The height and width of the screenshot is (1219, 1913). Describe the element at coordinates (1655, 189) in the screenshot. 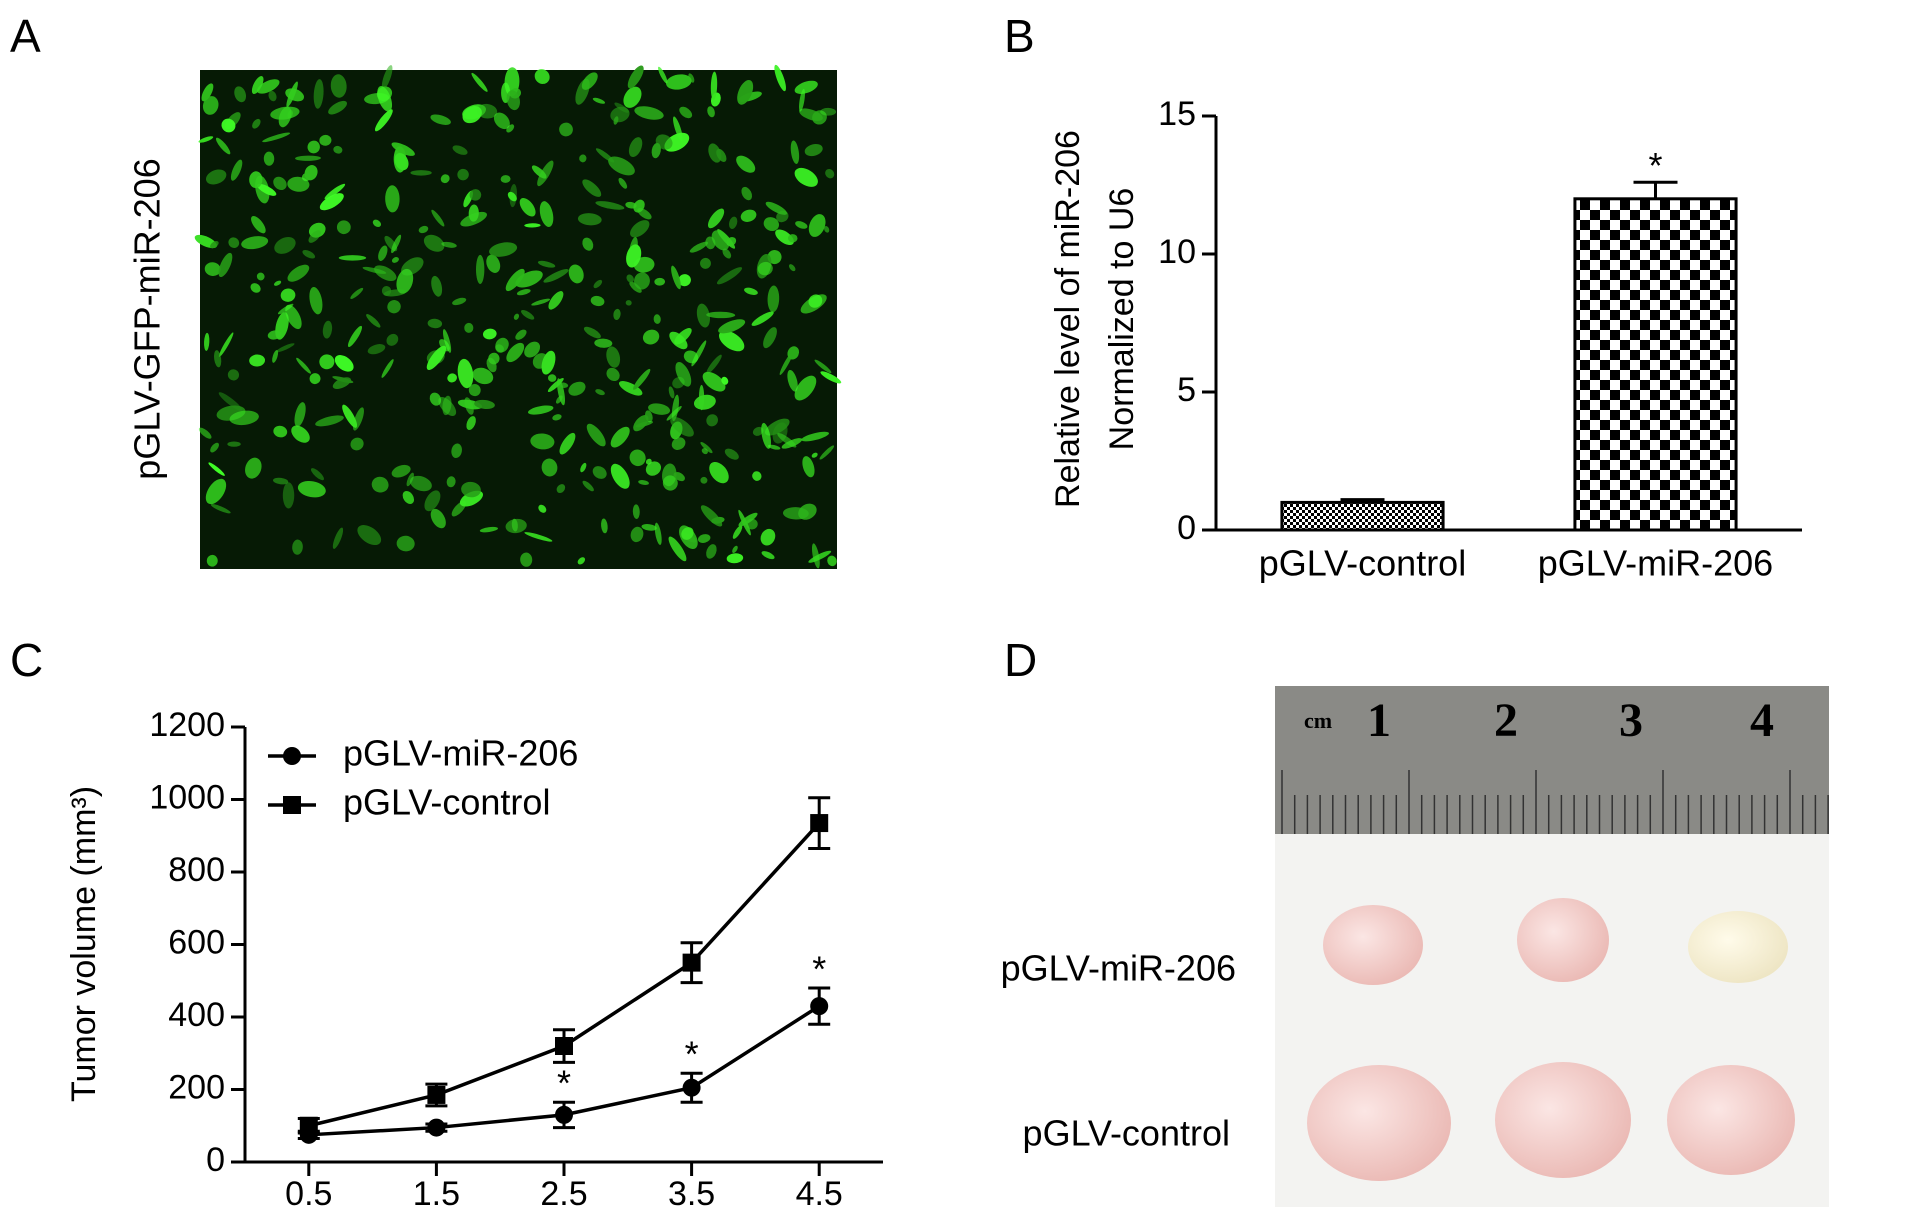

I see `error-bar` at that location.